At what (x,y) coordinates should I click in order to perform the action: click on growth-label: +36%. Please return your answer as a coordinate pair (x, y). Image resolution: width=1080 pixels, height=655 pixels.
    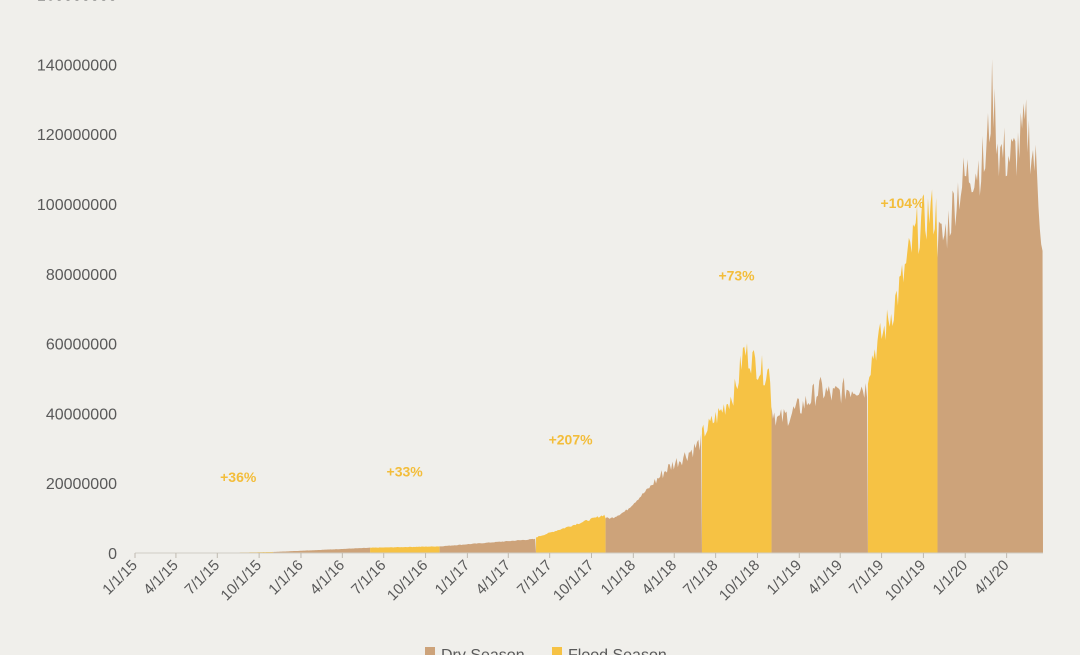
    Looking at the image, I should click on (238, 477).